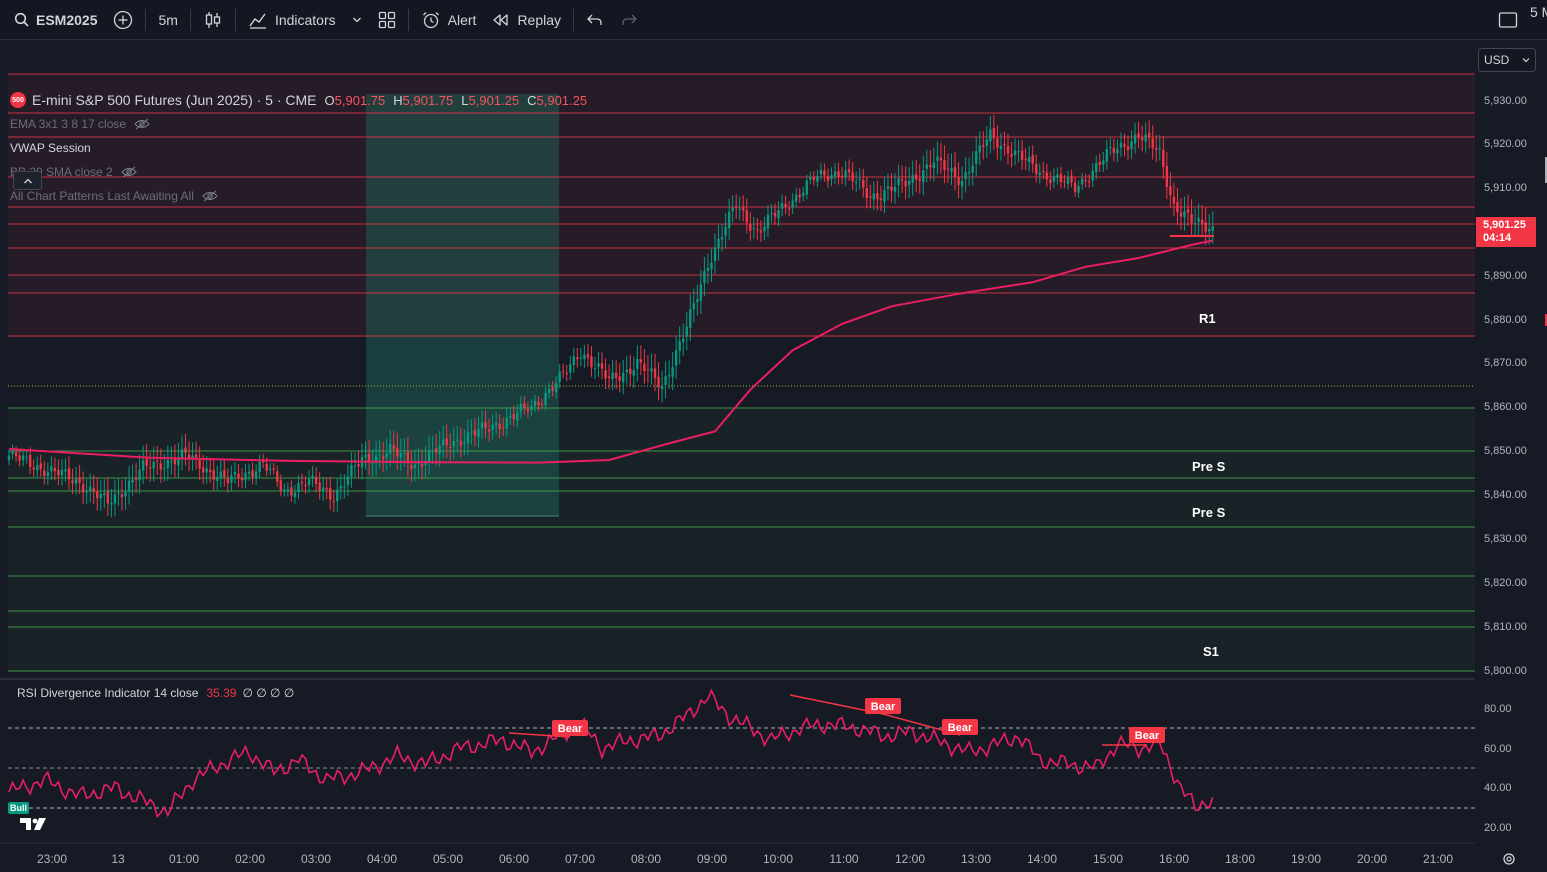 Image resolution: width=1547 pixels, height=872 pixels. What do you see at coordinates (298, 196) in the screenshot?
I see `indicator-patterns-row: All Chart Patterns Last Awaiting All` at bounding box center [298, 196].